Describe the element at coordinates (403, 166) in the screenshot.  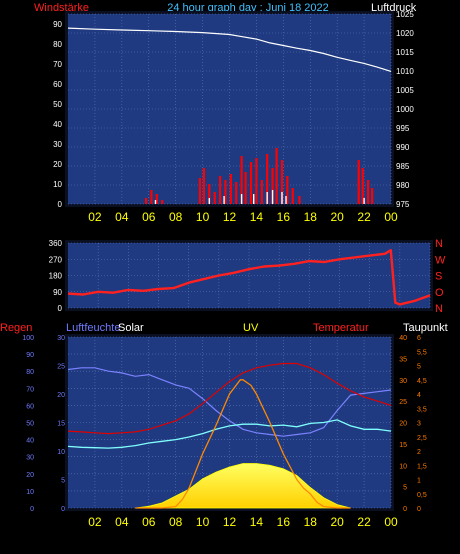
I see `y-tick-label-right: 985` at that location.